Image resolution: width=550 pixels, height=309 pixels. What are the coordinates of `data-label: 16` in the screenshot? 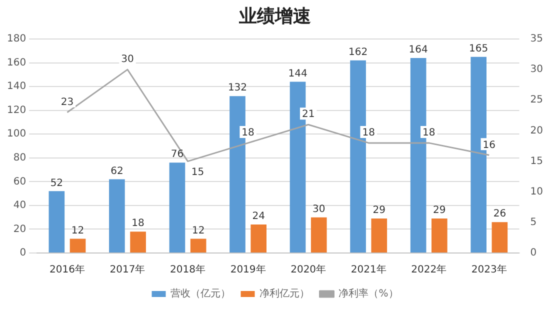 It's located at (489, 145).